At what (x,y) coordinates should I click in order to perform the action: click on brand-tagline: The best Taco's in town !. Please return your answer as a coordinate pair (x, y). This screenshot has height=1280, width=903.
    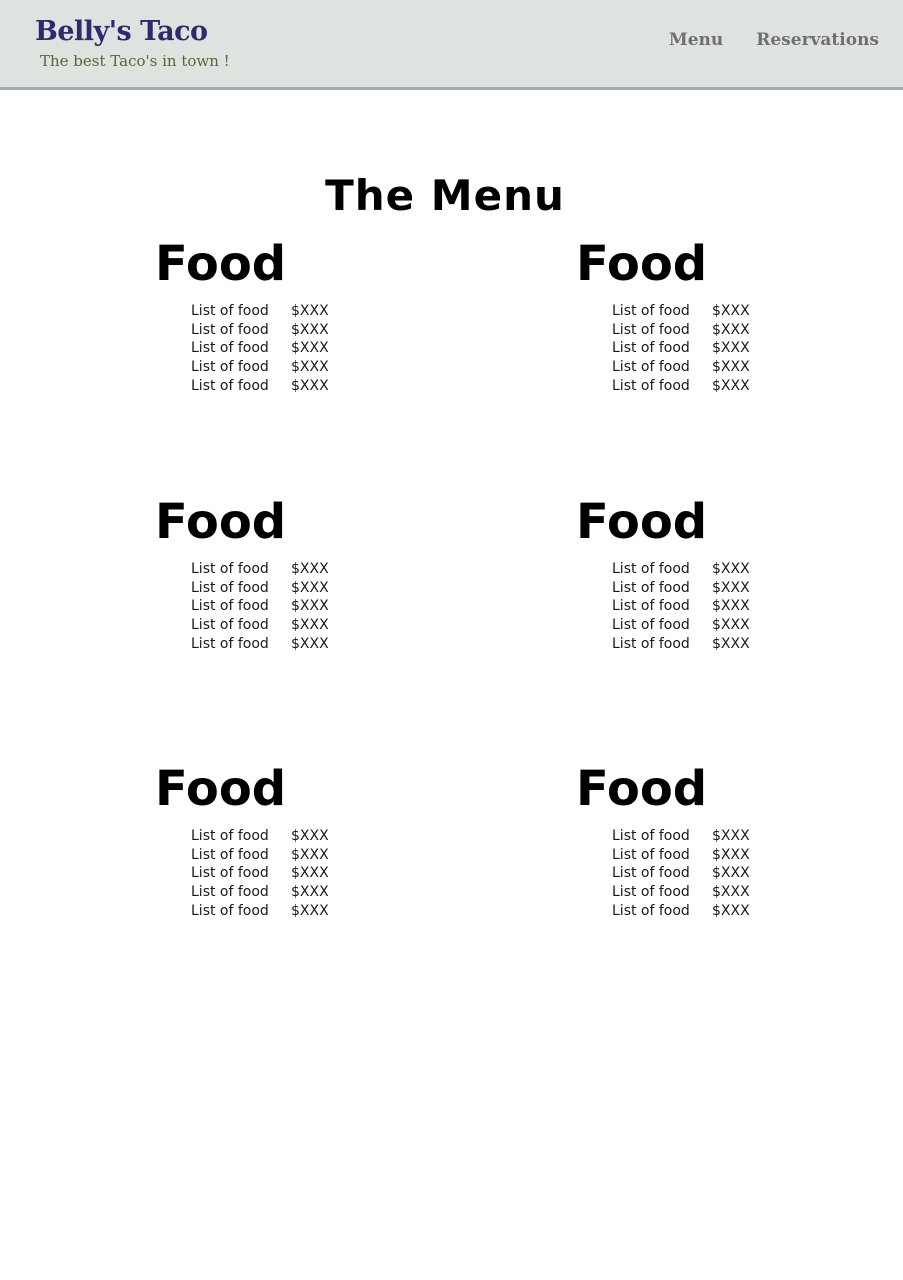
    Looking at the image, I should click on (135, 61).